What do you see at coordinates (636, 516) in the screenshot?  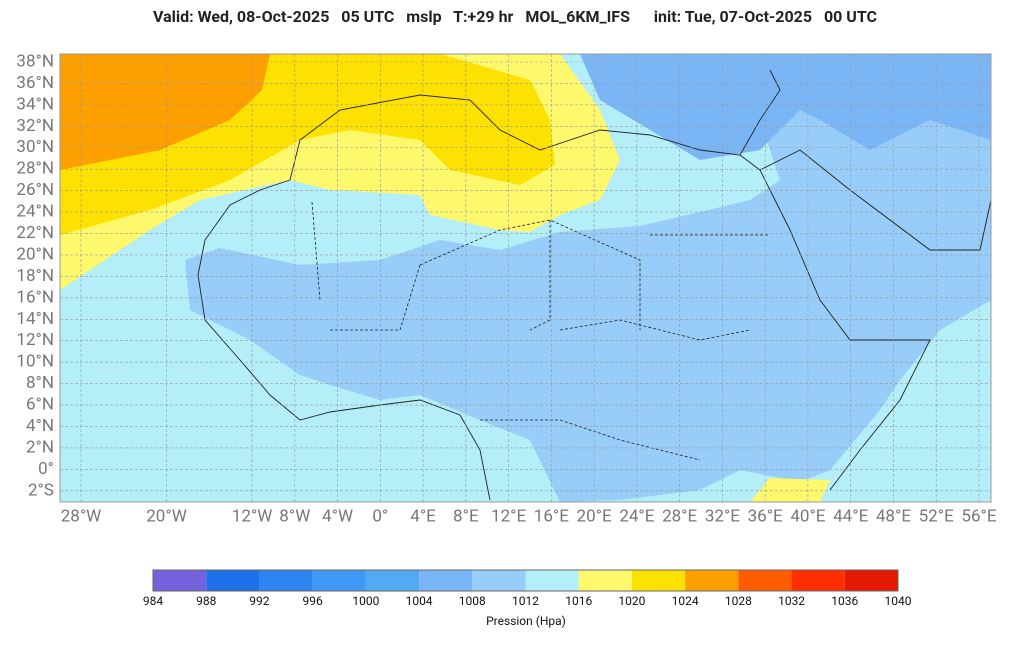 I see `lon-label: 24°E` at bounding box center [636, 516].